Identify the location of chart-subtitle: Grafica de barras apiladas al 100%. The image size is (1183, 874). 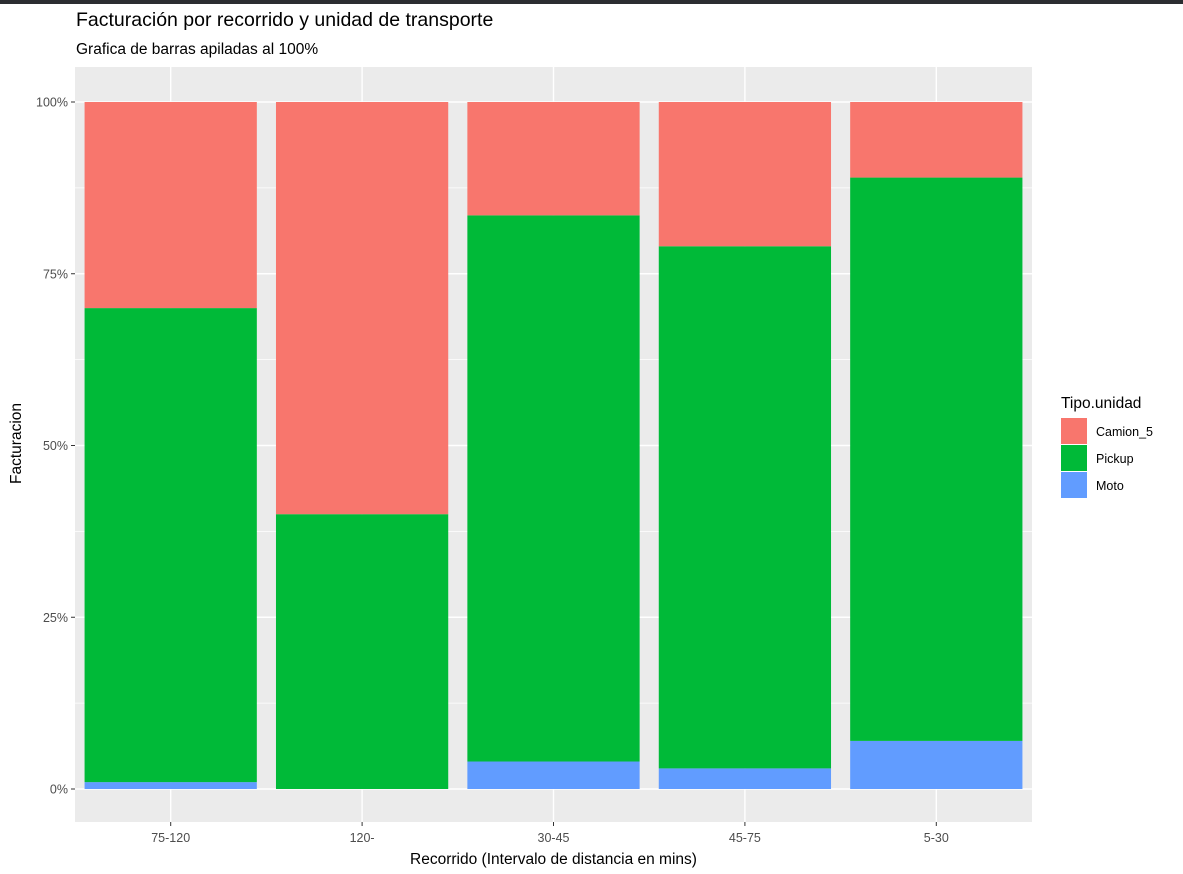
(197, 49).